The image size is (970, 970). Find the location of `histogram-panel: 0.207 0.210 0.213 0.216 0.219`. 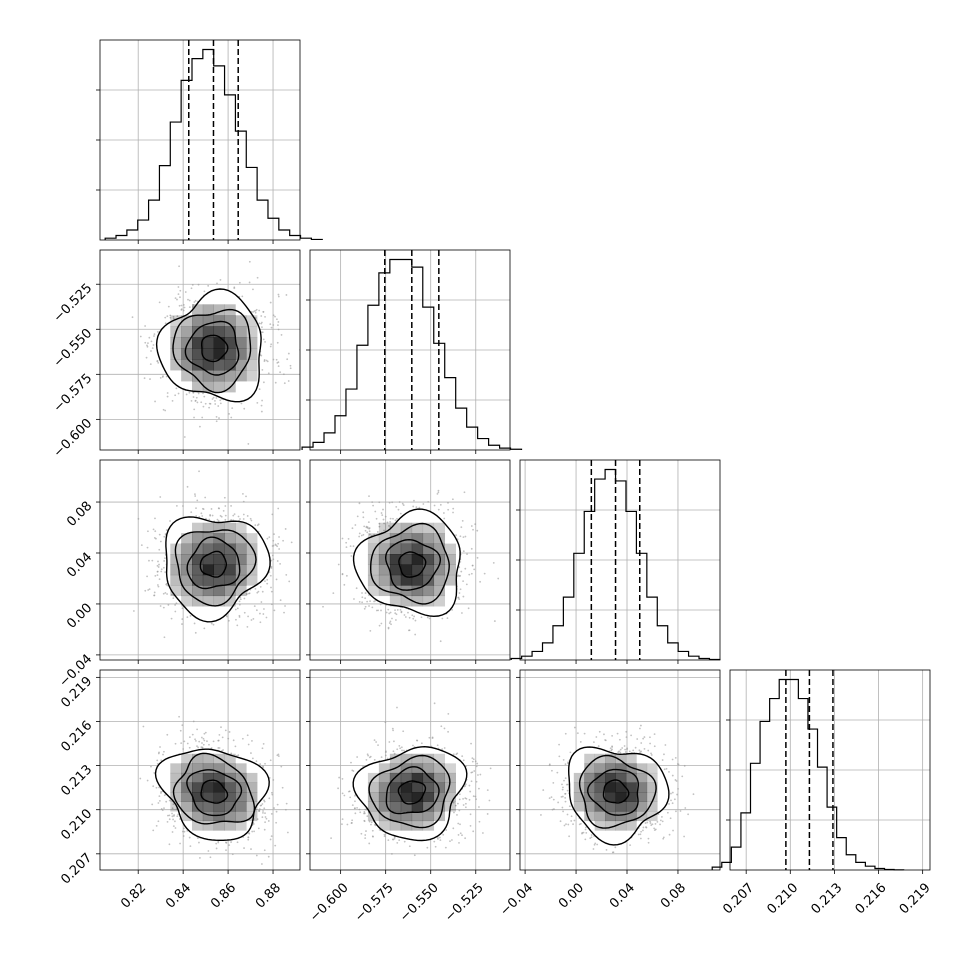

histogram-panel: 0.207 0.210 0.213 0.216 0.219 is located at coordinates (822, 793).